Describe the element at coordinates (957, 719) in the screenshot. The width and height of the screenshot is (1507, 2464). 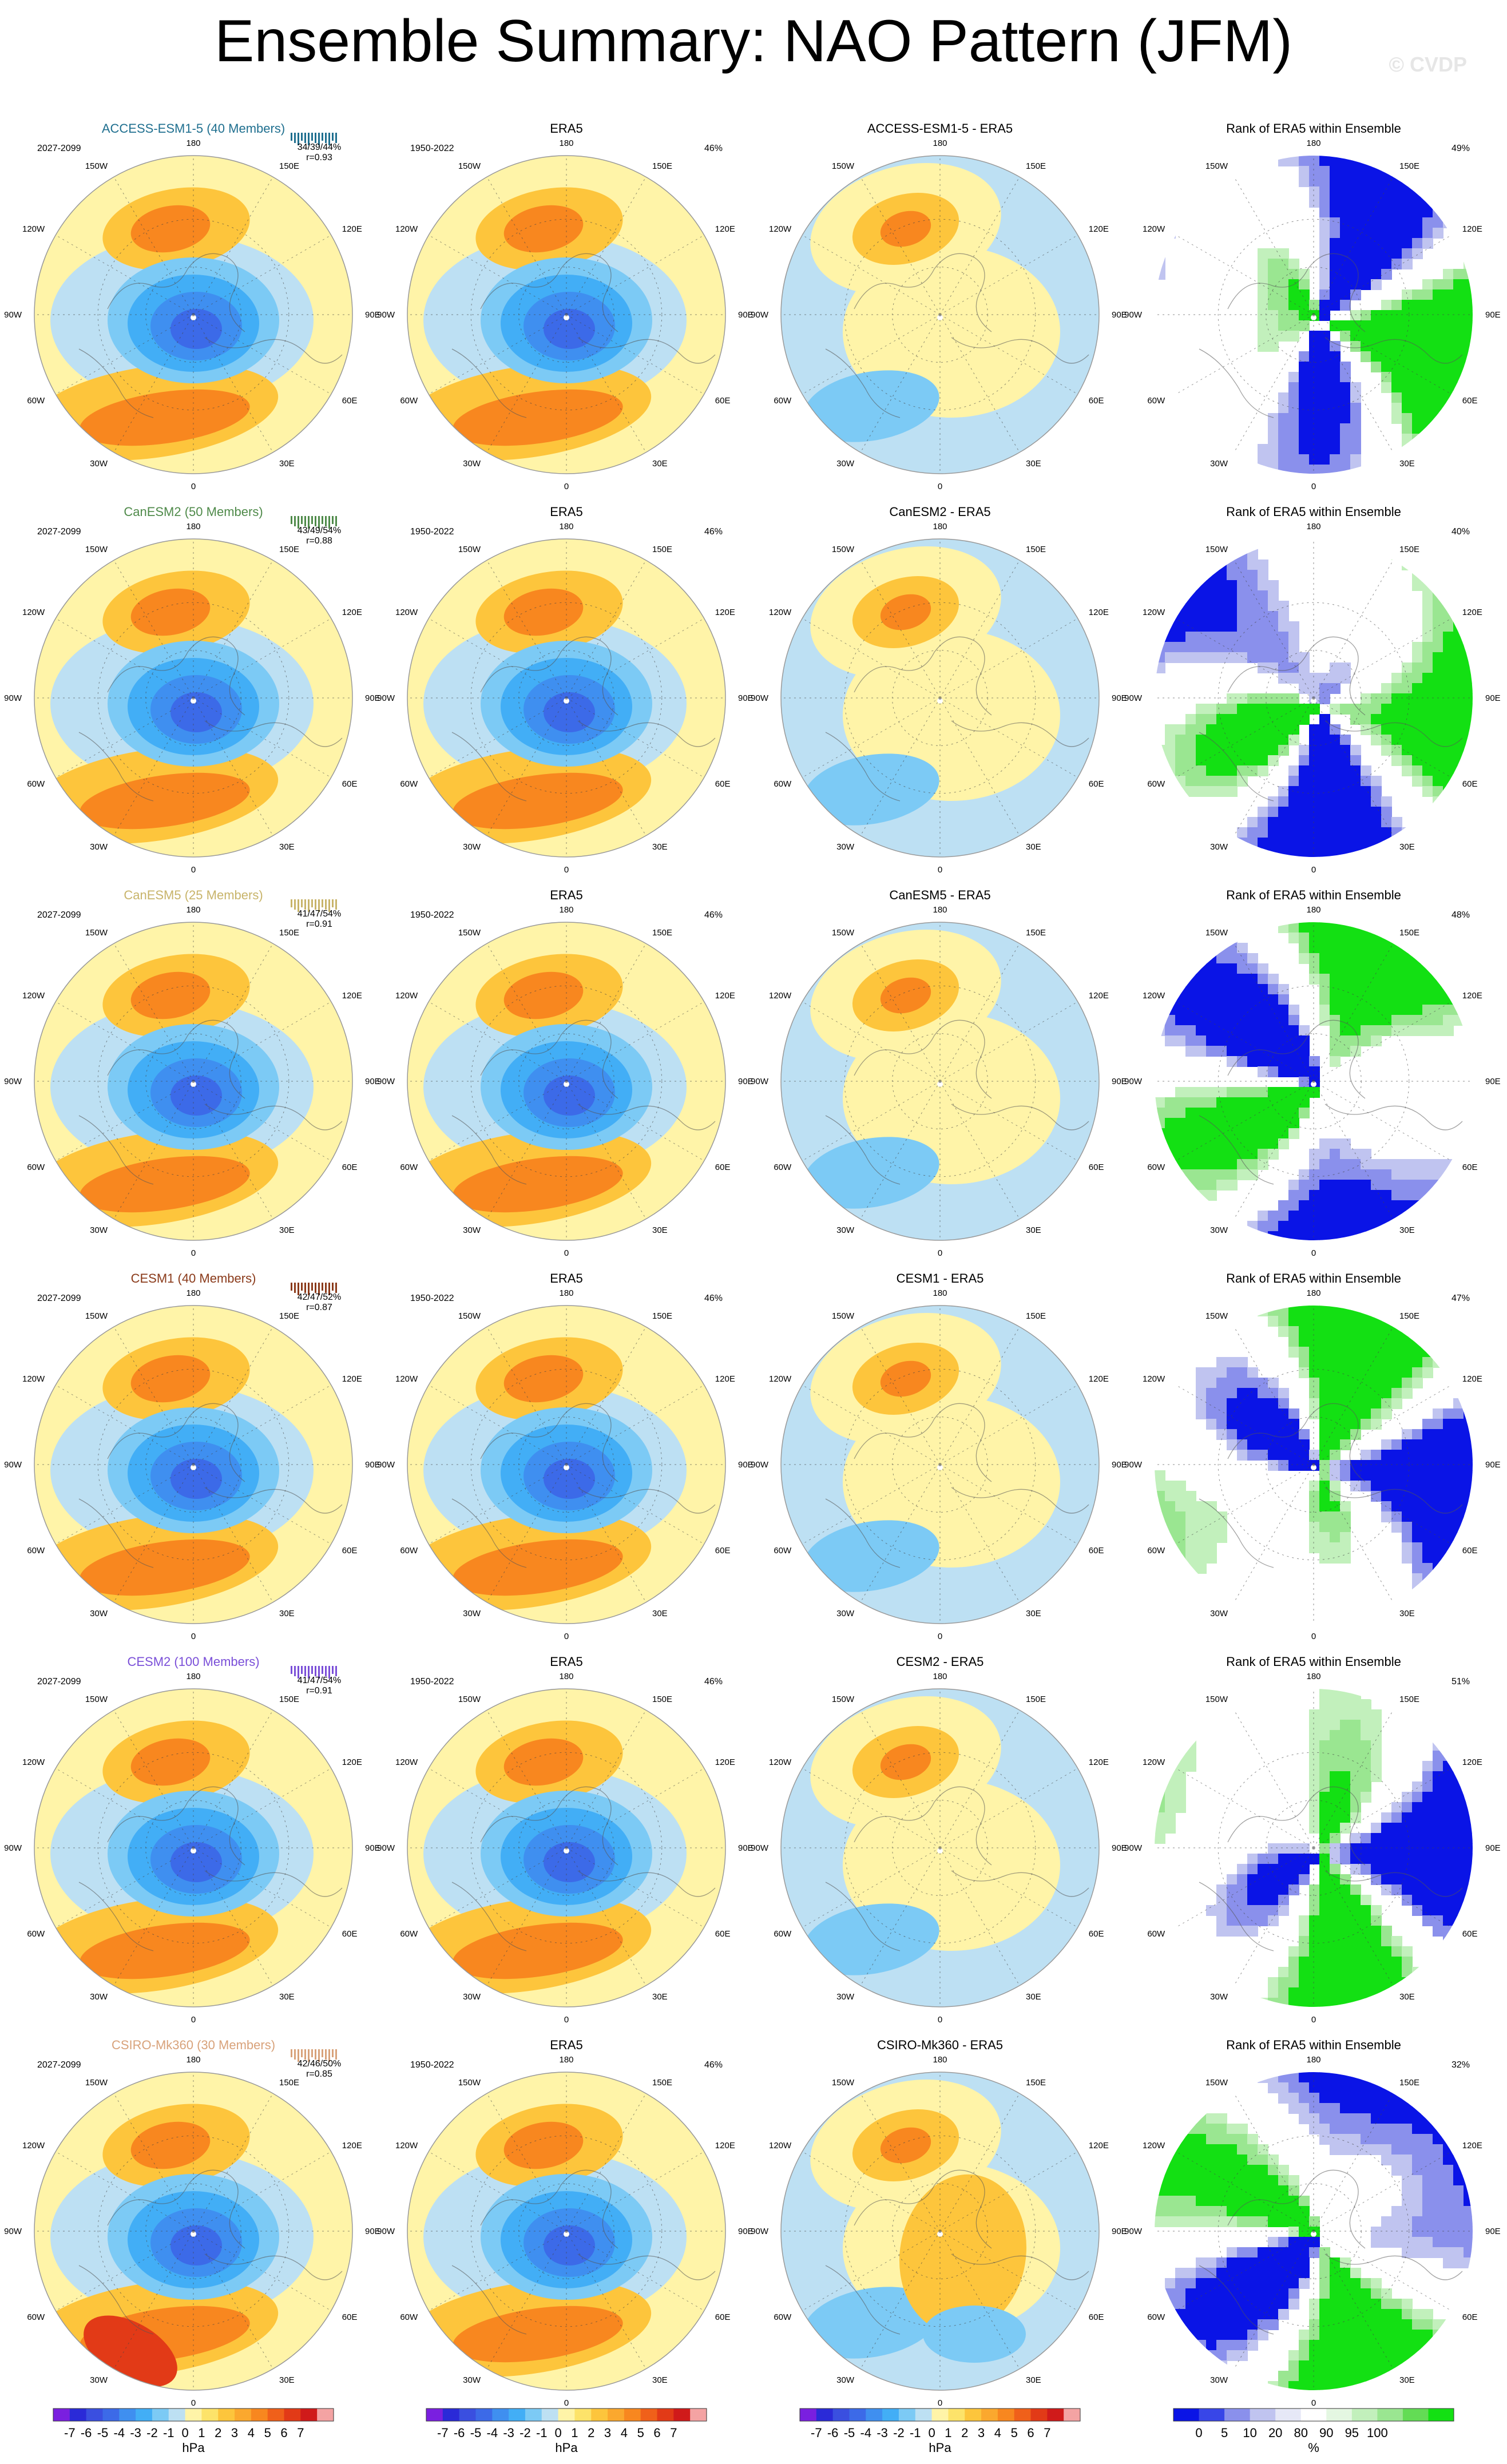
I see `coastlines` at that location.